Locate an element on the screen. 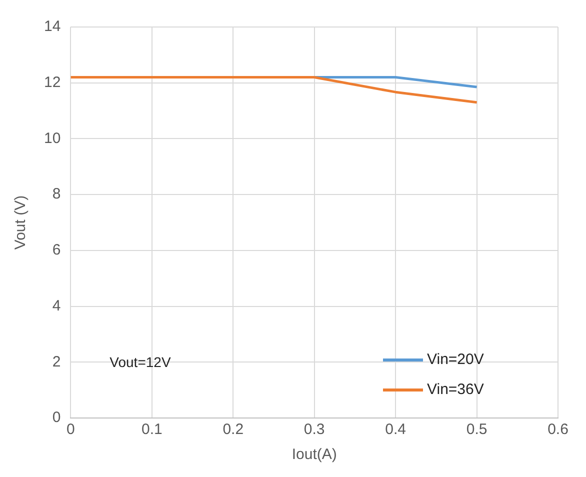 This screenshot has width=586, height=477. y-tick-label: 12 is located at coordinates (52, 82).